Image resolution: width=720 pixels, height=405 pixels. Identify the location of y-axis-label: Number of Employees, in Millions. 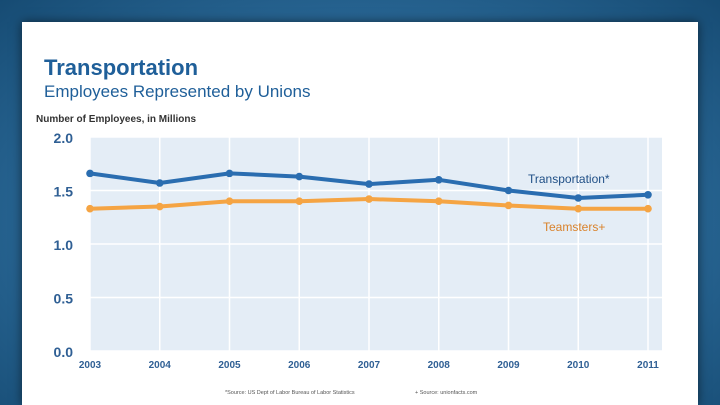
(116, 119).